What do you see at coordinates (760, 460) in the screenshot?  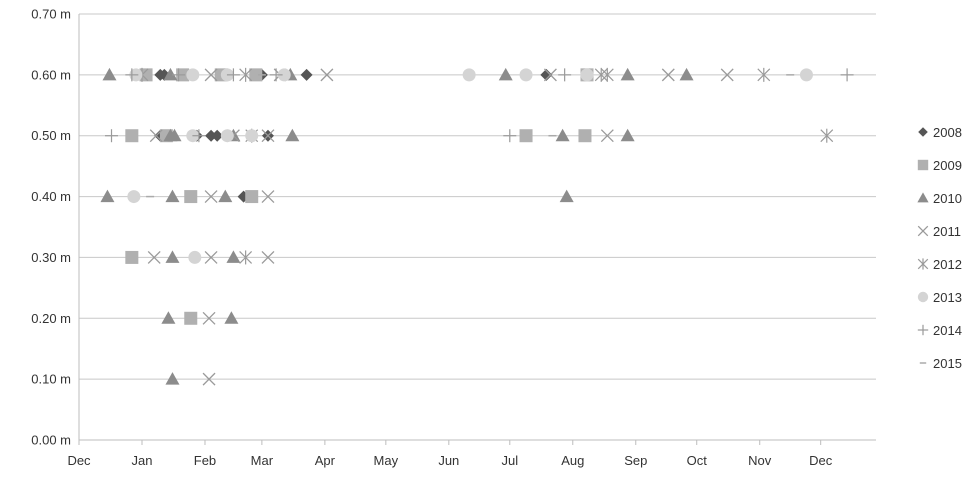 I see `x-tick-label: Nov` at bounding box center [760, 460].